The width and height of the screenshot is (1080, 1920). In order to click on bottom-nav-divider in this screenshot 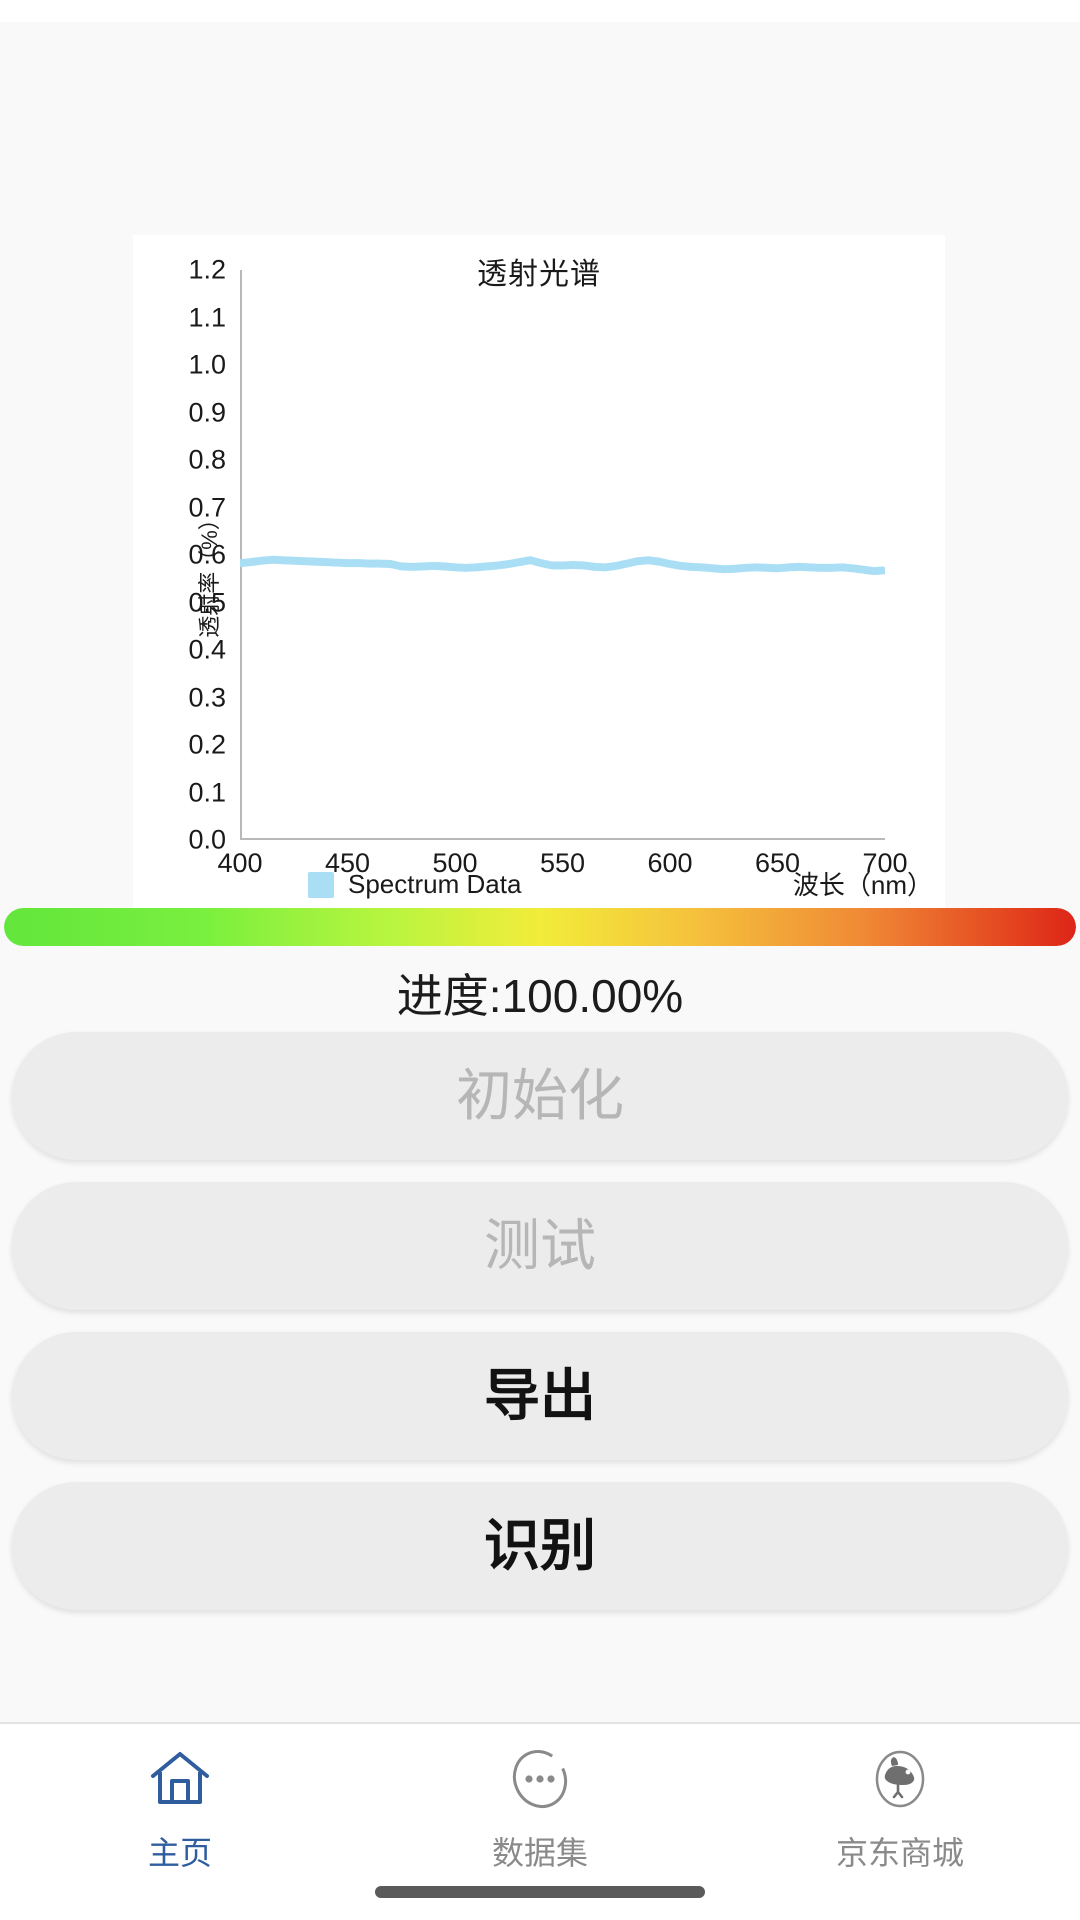, I will do `click(540, 1723)`.